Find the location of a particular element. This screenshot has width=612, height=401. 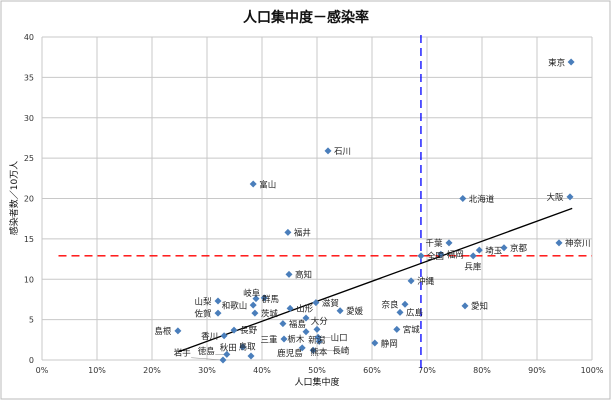

data-point-label: 宮城 is located at coordinates (412, 330).